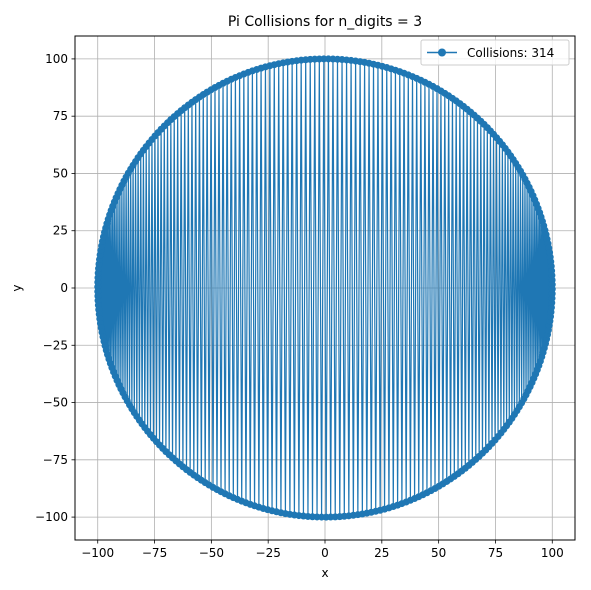 The height and width of the screenshot is (590, 591). Describe the element at coordinates (17, 287) in the screenshot. I see `y-axis-label: y` at that location.